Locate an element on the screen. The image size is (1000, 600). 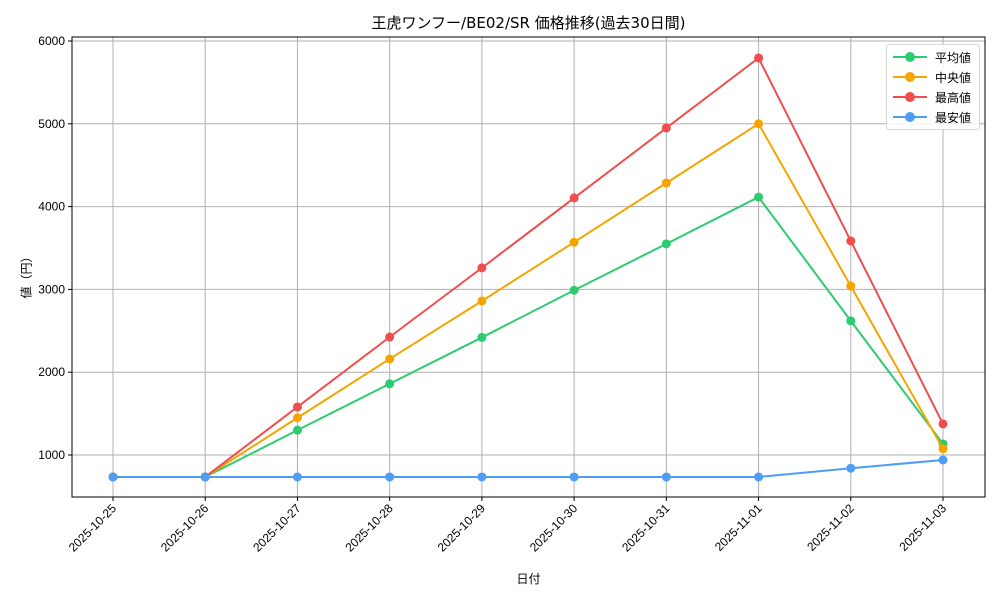
x-tick-label: 2025-10-29 is located at coordinates (462, 528).